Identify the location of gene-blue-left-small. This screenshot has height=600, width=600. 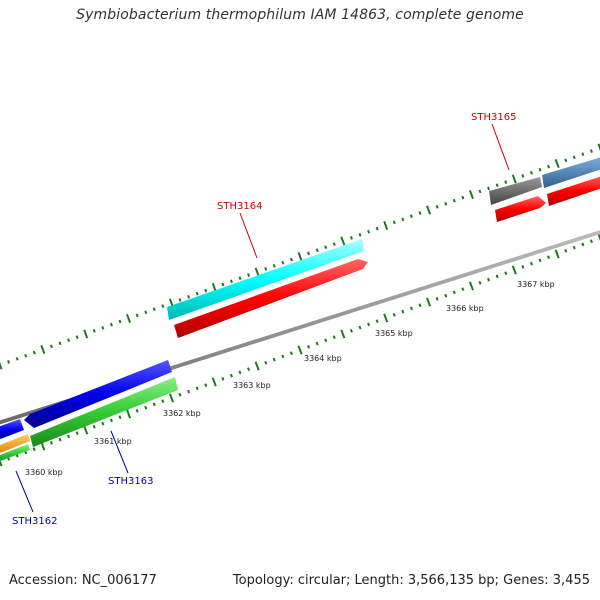
(12, 430).